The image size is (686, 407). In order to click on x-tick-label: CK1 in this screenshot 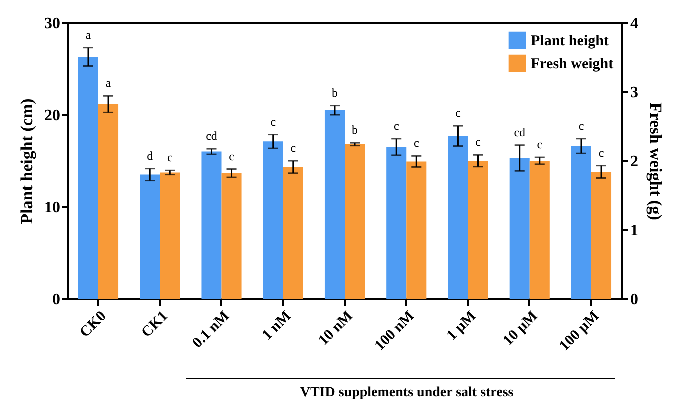, I will do `click(155, 325)`.